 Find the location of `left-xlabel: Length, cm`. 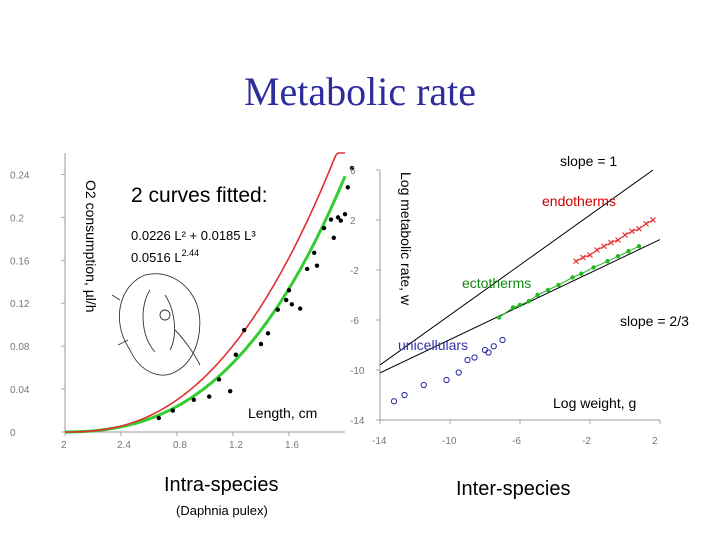

left-xlabel: Length, cm is located at coordinates (282, 413).